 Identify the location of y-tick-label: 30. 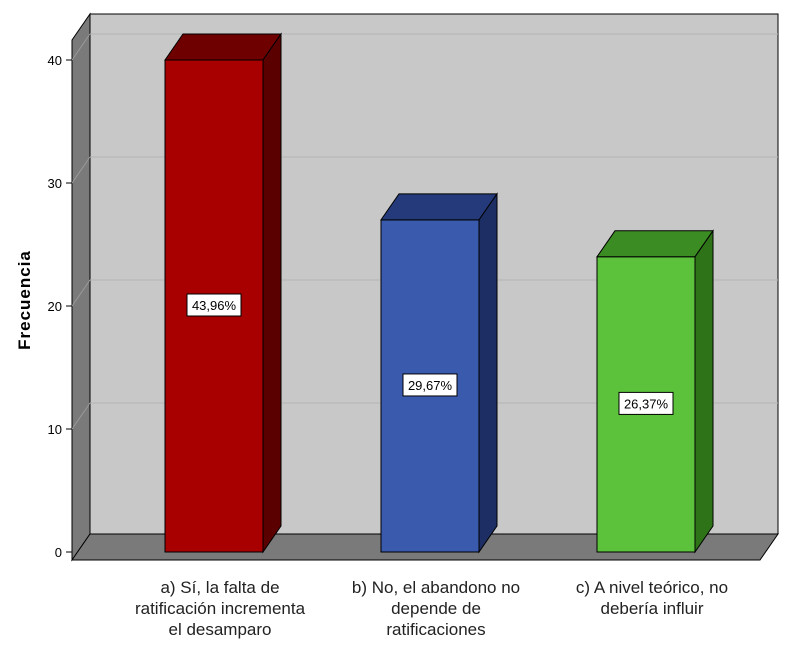
(55, 183).